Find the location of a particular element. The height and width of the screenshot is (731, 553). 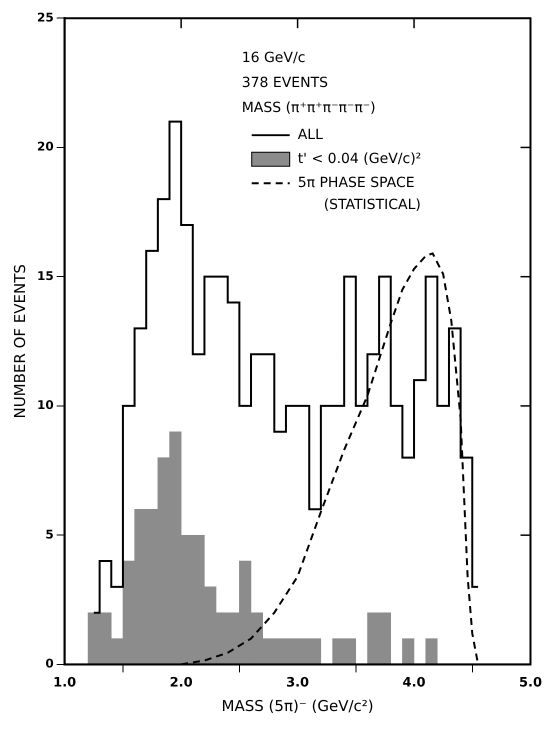

y-tick-label: 10 is located at coordinates (45, 405).